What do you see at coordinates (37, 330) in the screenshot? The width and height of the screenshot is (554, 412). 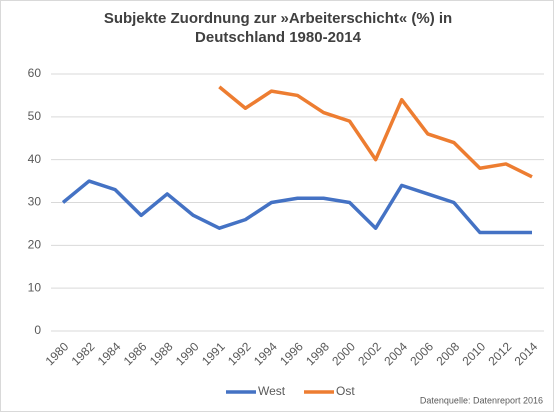 I see `y-tick-label: 0` at bounding box center [37, 330].